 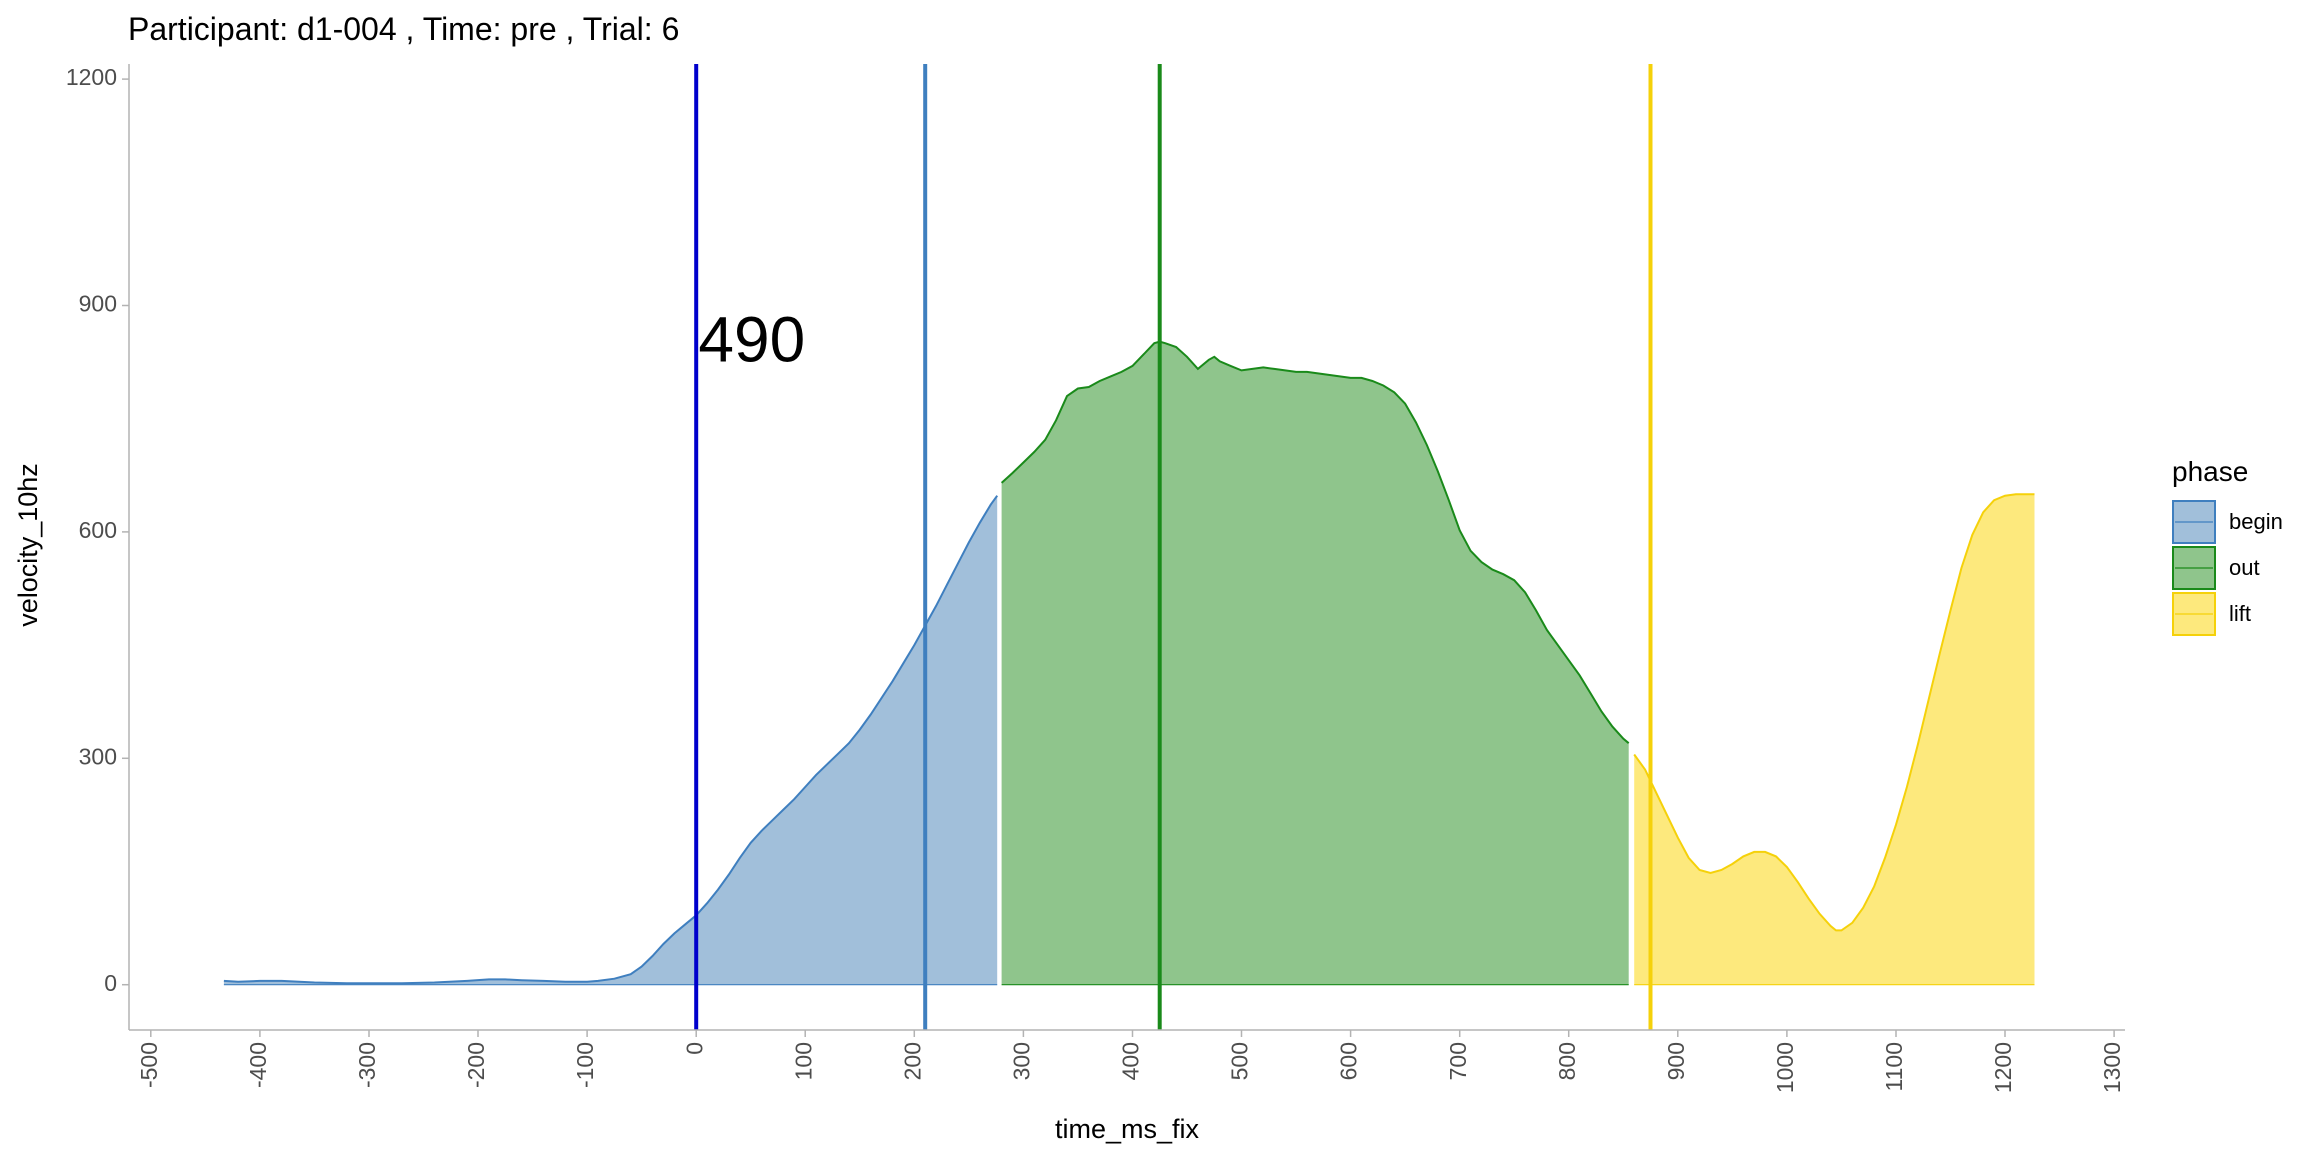 I want to click on x-tick-label: -400, so click(x=258, y=1065).